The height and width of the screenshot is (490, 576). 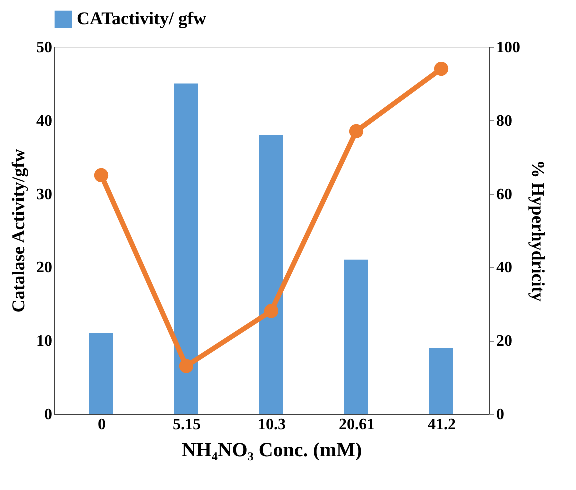 What do you see at coordinates (18, 231) in the screenshot?
I see `y-axis-title: Catalase Activity/gfw` at bounding box center [18, 231].